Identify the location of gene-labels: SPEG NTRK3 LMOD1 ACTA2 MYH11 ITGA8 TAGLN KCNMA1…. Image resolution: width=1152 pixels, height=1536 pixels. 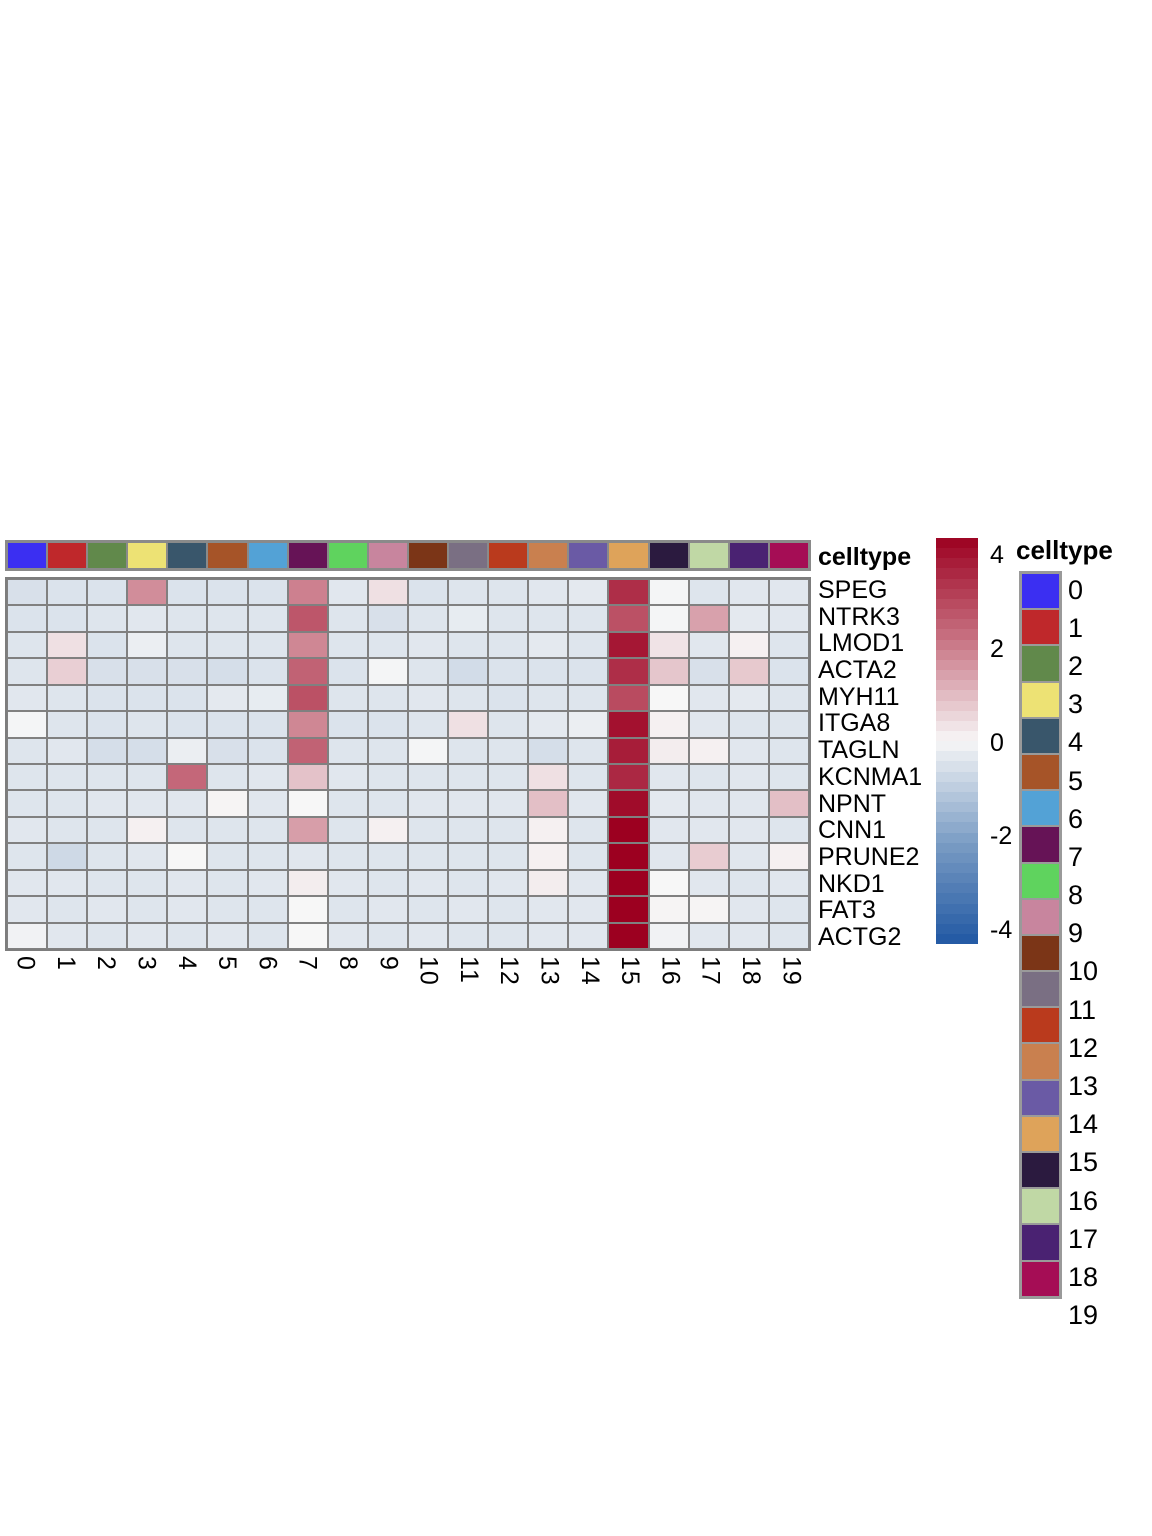
(870, 763).